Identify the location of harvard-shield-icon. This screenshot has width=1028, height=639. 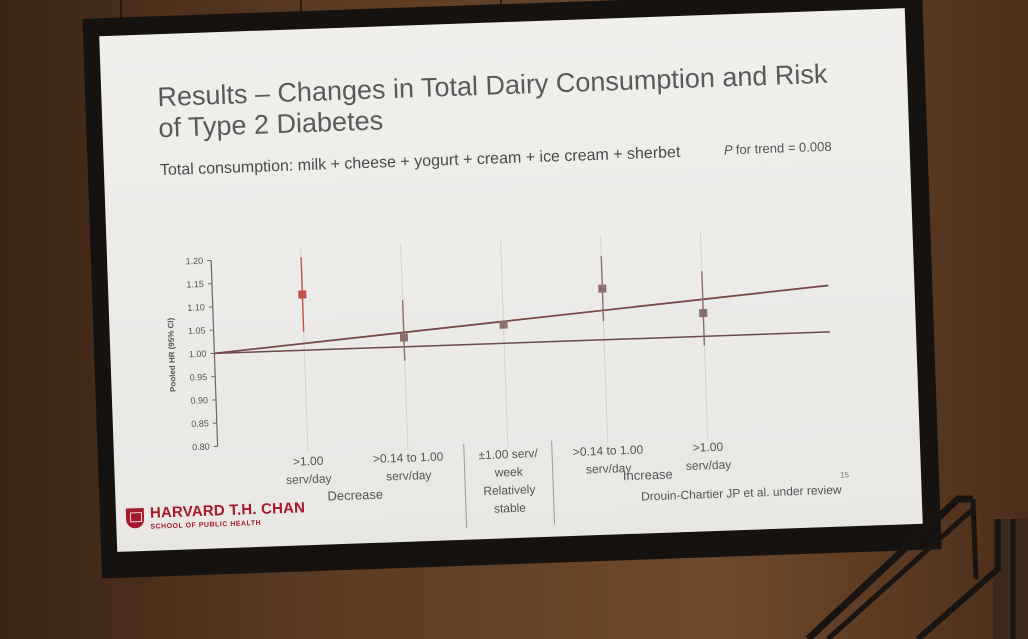
(135, 518).